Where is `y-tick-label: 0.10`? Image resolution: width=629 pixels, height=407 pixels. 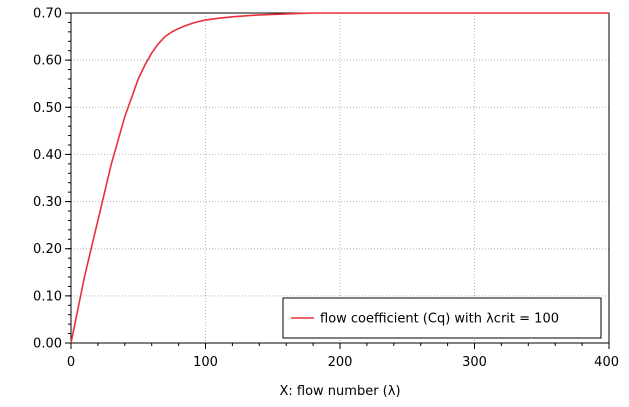
y-tick-label: 0.10 is located at coordinates (47, 296).